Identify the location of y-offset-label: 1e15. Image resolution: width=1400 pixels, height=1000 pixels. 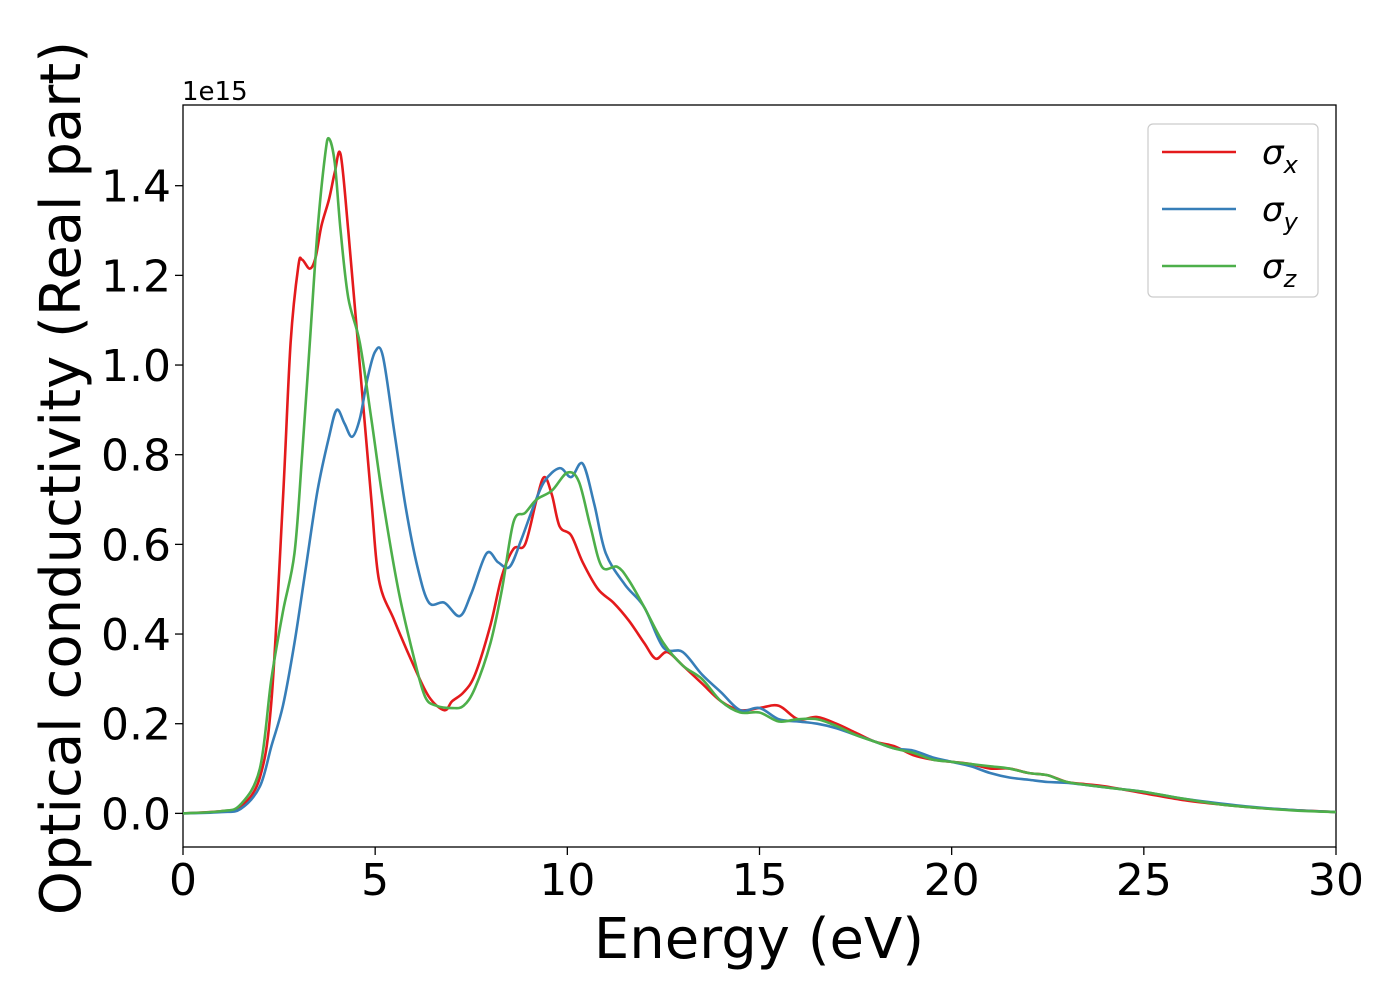
(215, 92).